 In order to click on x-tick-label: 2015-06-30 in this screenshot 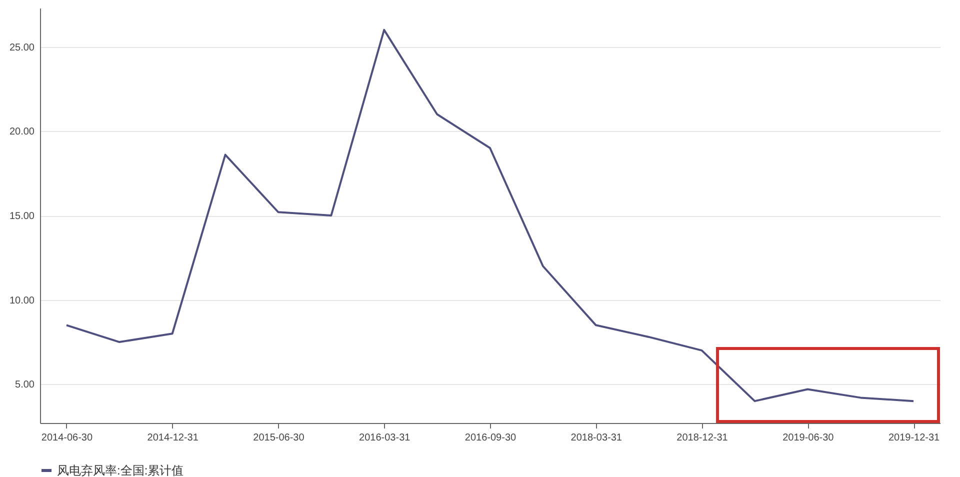, I will do `click(279, 438)`.